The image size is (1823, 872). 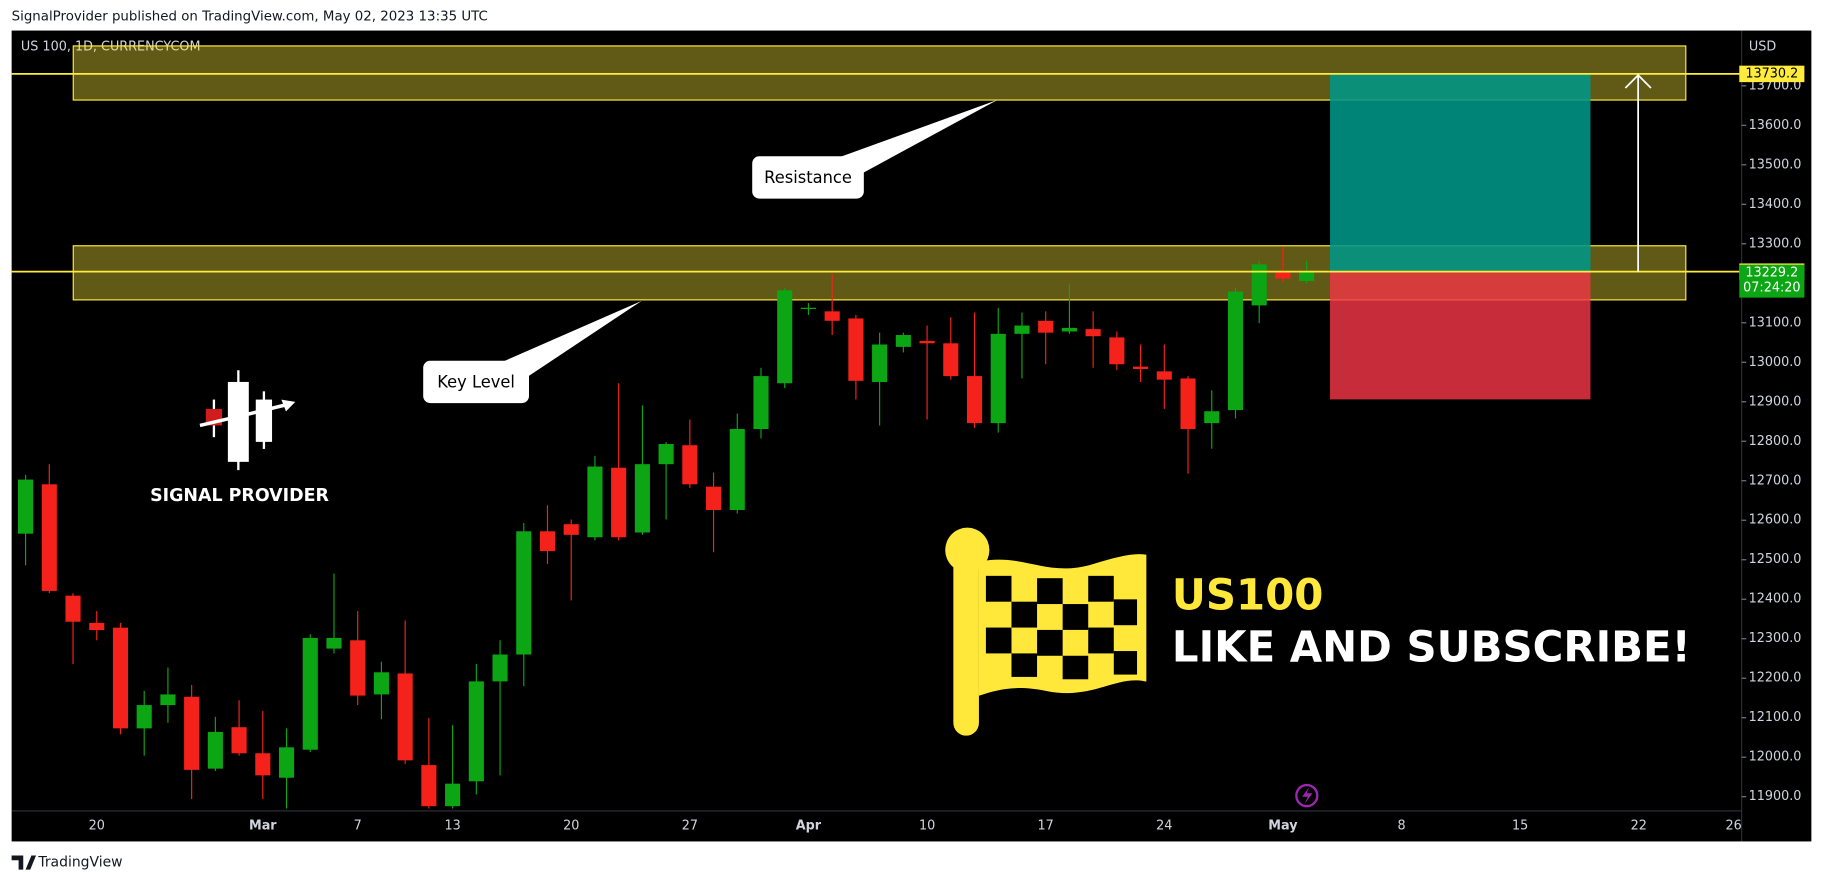 What do you see at coordinates (452, 826) in the screenshot?
I see `x-tick-label: 13` at bounding box center [452, 826].